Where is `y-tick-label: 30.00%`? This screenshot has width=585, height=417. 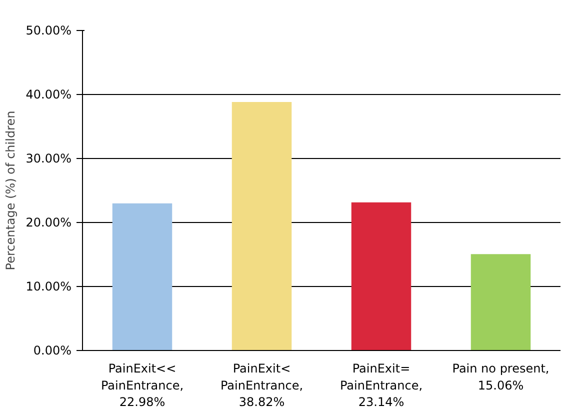 y-tick-label: 30.00% is located at coordinates (49, 159).